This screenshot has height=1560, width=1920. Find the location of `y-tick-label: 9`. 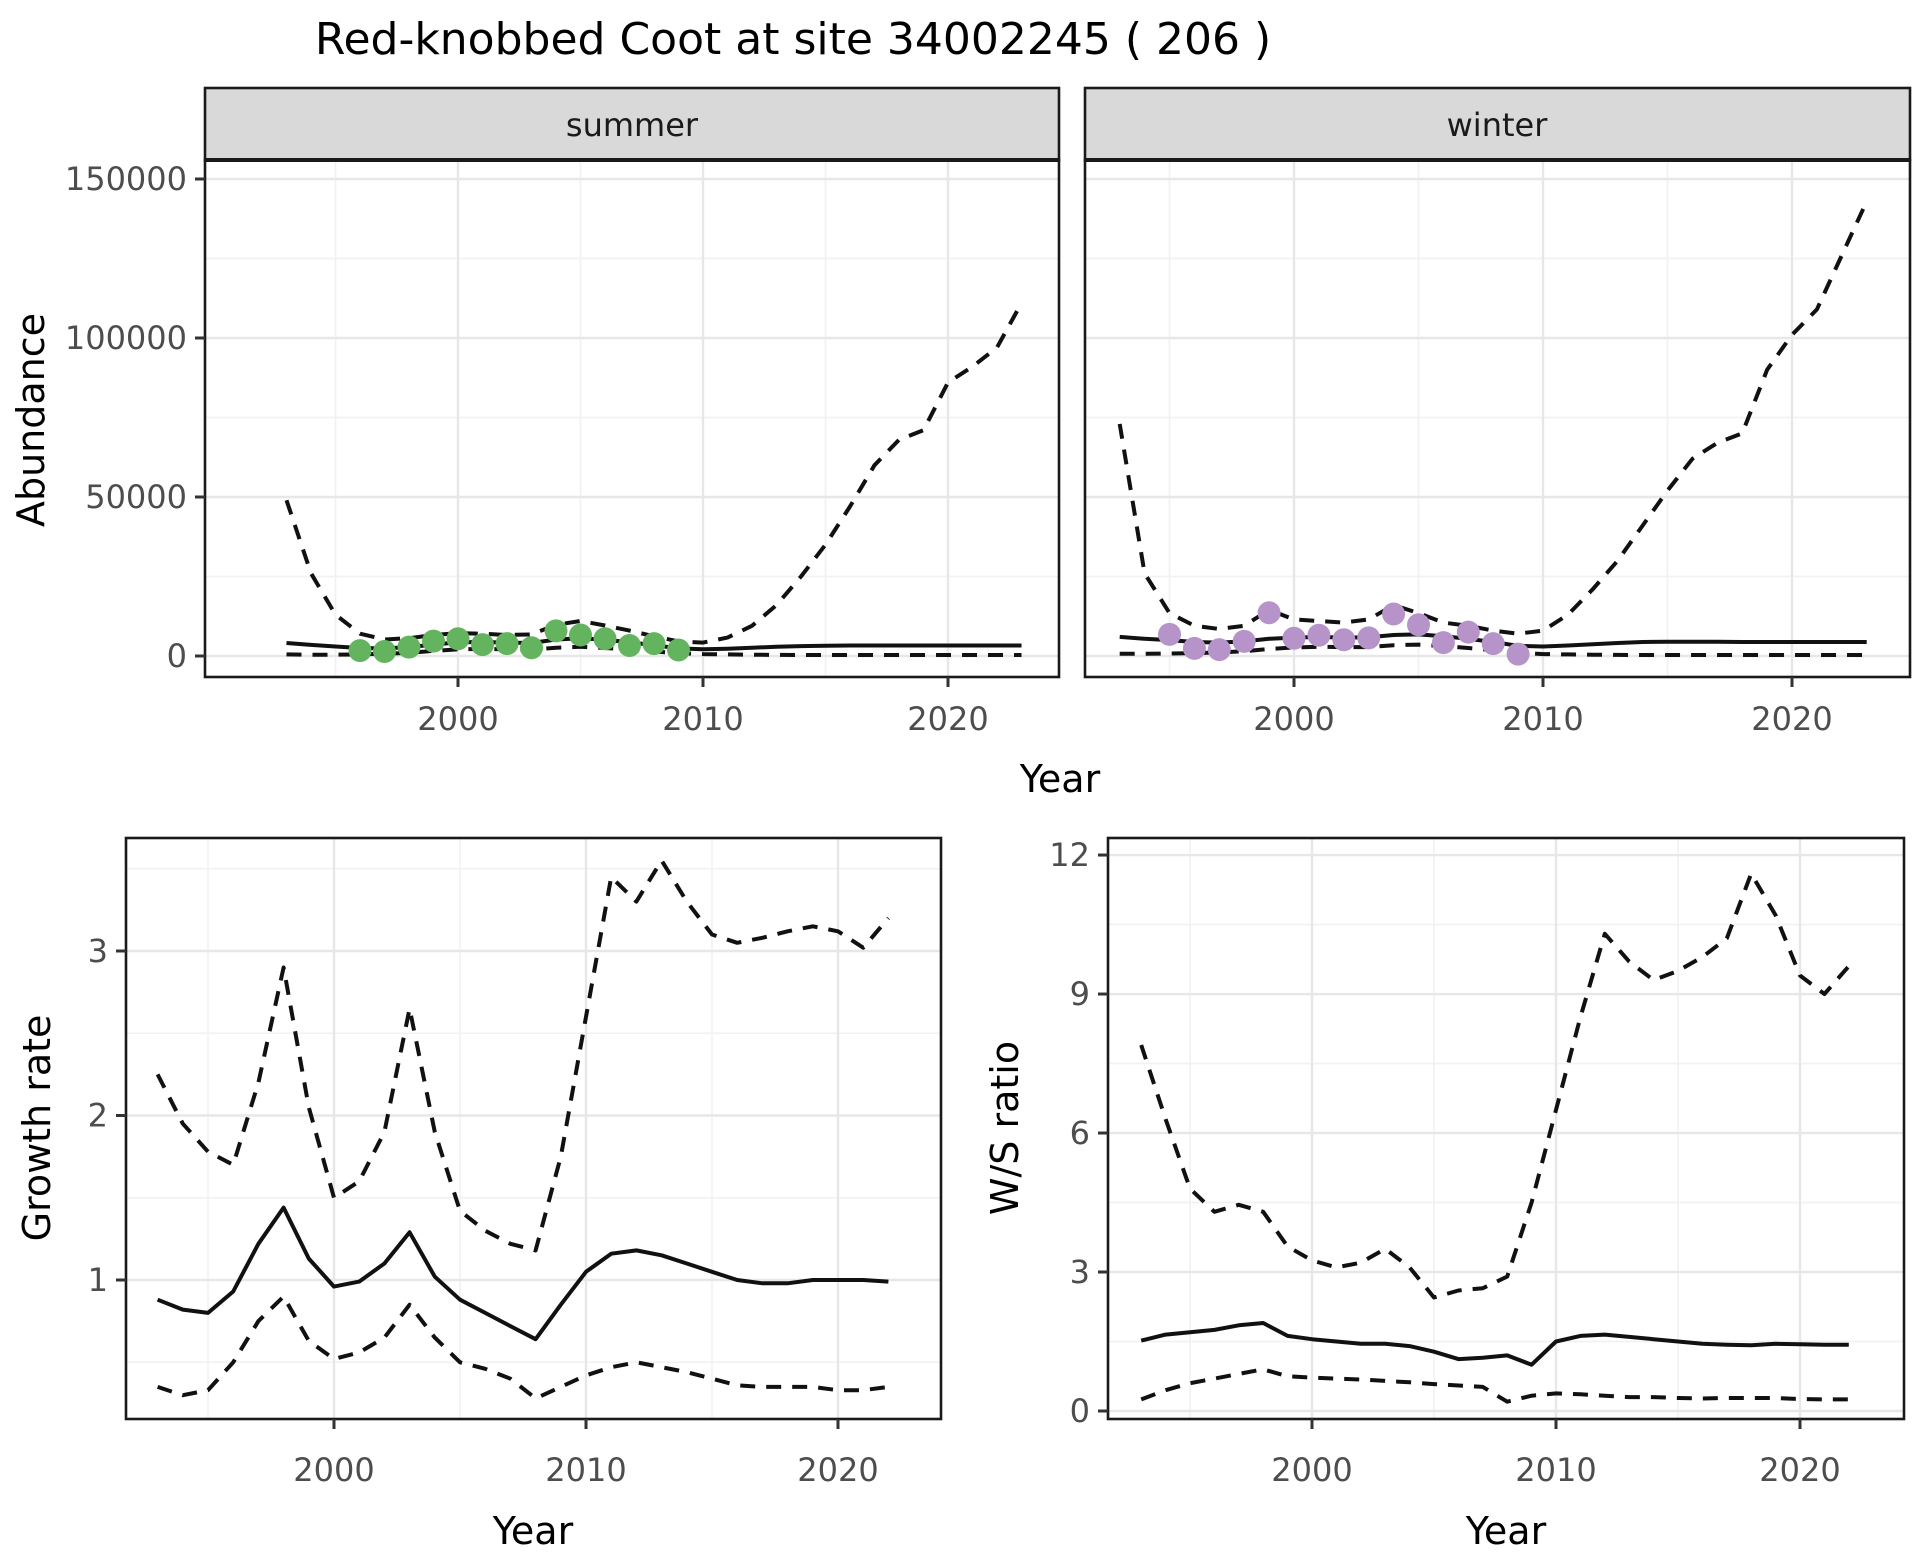

y-tick-label: 9 is located at coordinates (1080, 994).